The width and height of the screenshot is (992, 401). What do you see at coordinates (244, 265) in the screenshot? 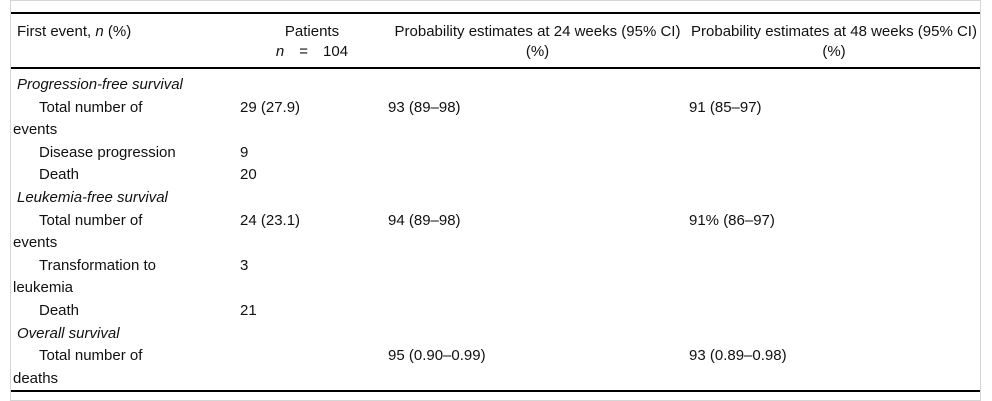
I see `cell-patients: 3` at bounding box center [244, 265].